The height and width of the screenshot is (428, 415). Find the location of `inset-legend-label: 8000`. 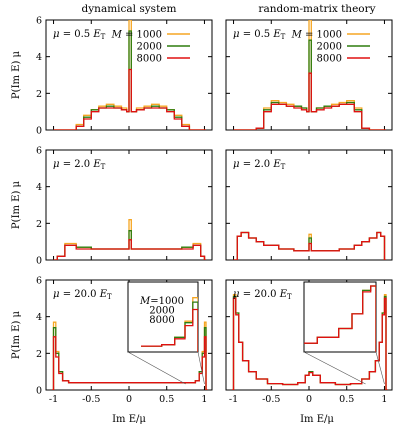

inset-legend-label: 8000 is located at coordinates (161, 320).